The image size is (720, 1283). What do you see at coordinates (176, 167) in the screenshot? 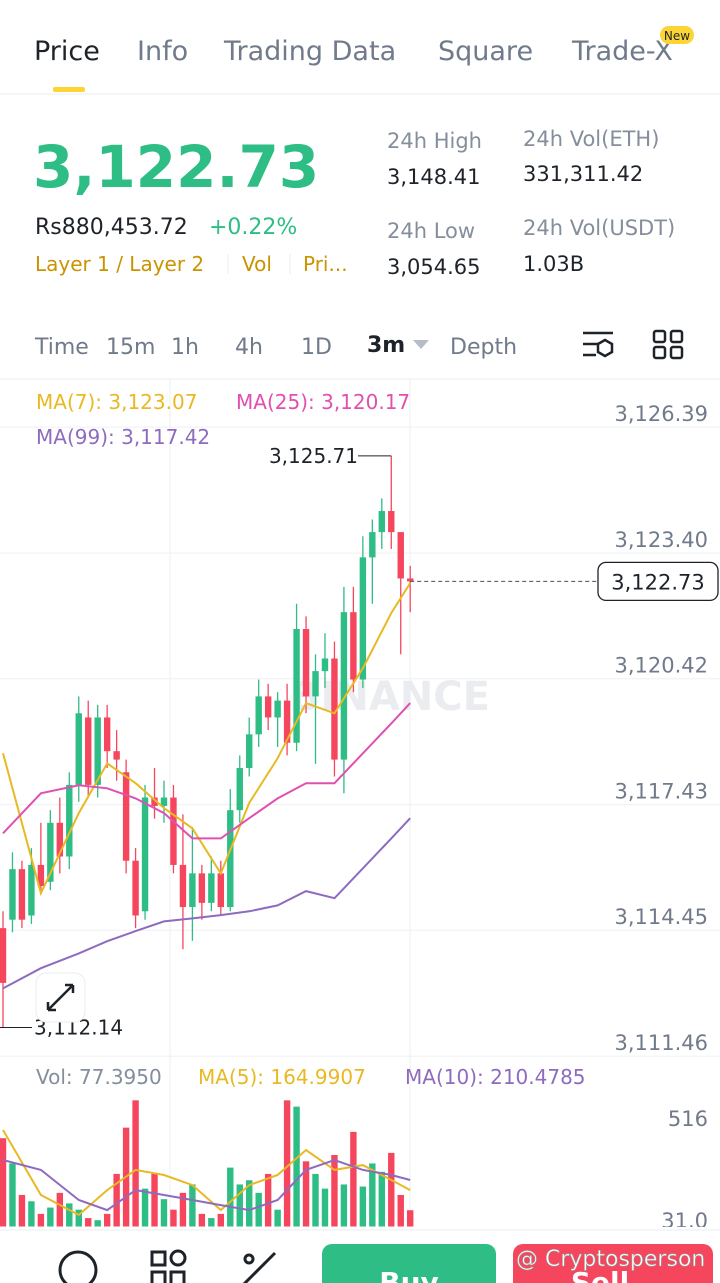
I see `last-price: 3,122.73` at bounding box center [176, 167].